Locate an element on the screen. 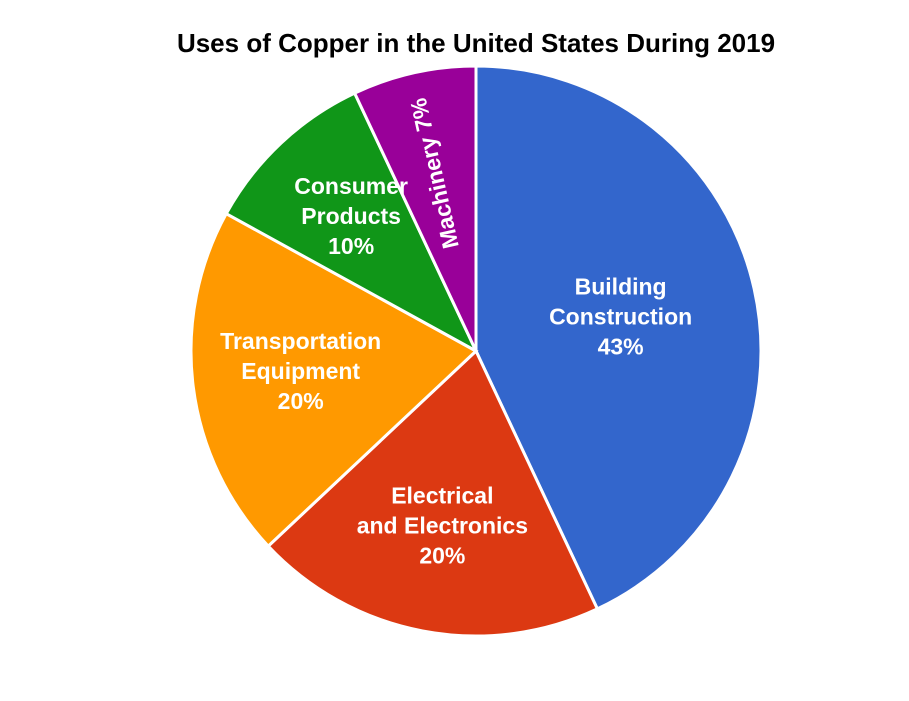 This screenshot has height=701, width=909. slice-label-line: Building is located at coordinates (621, 287).